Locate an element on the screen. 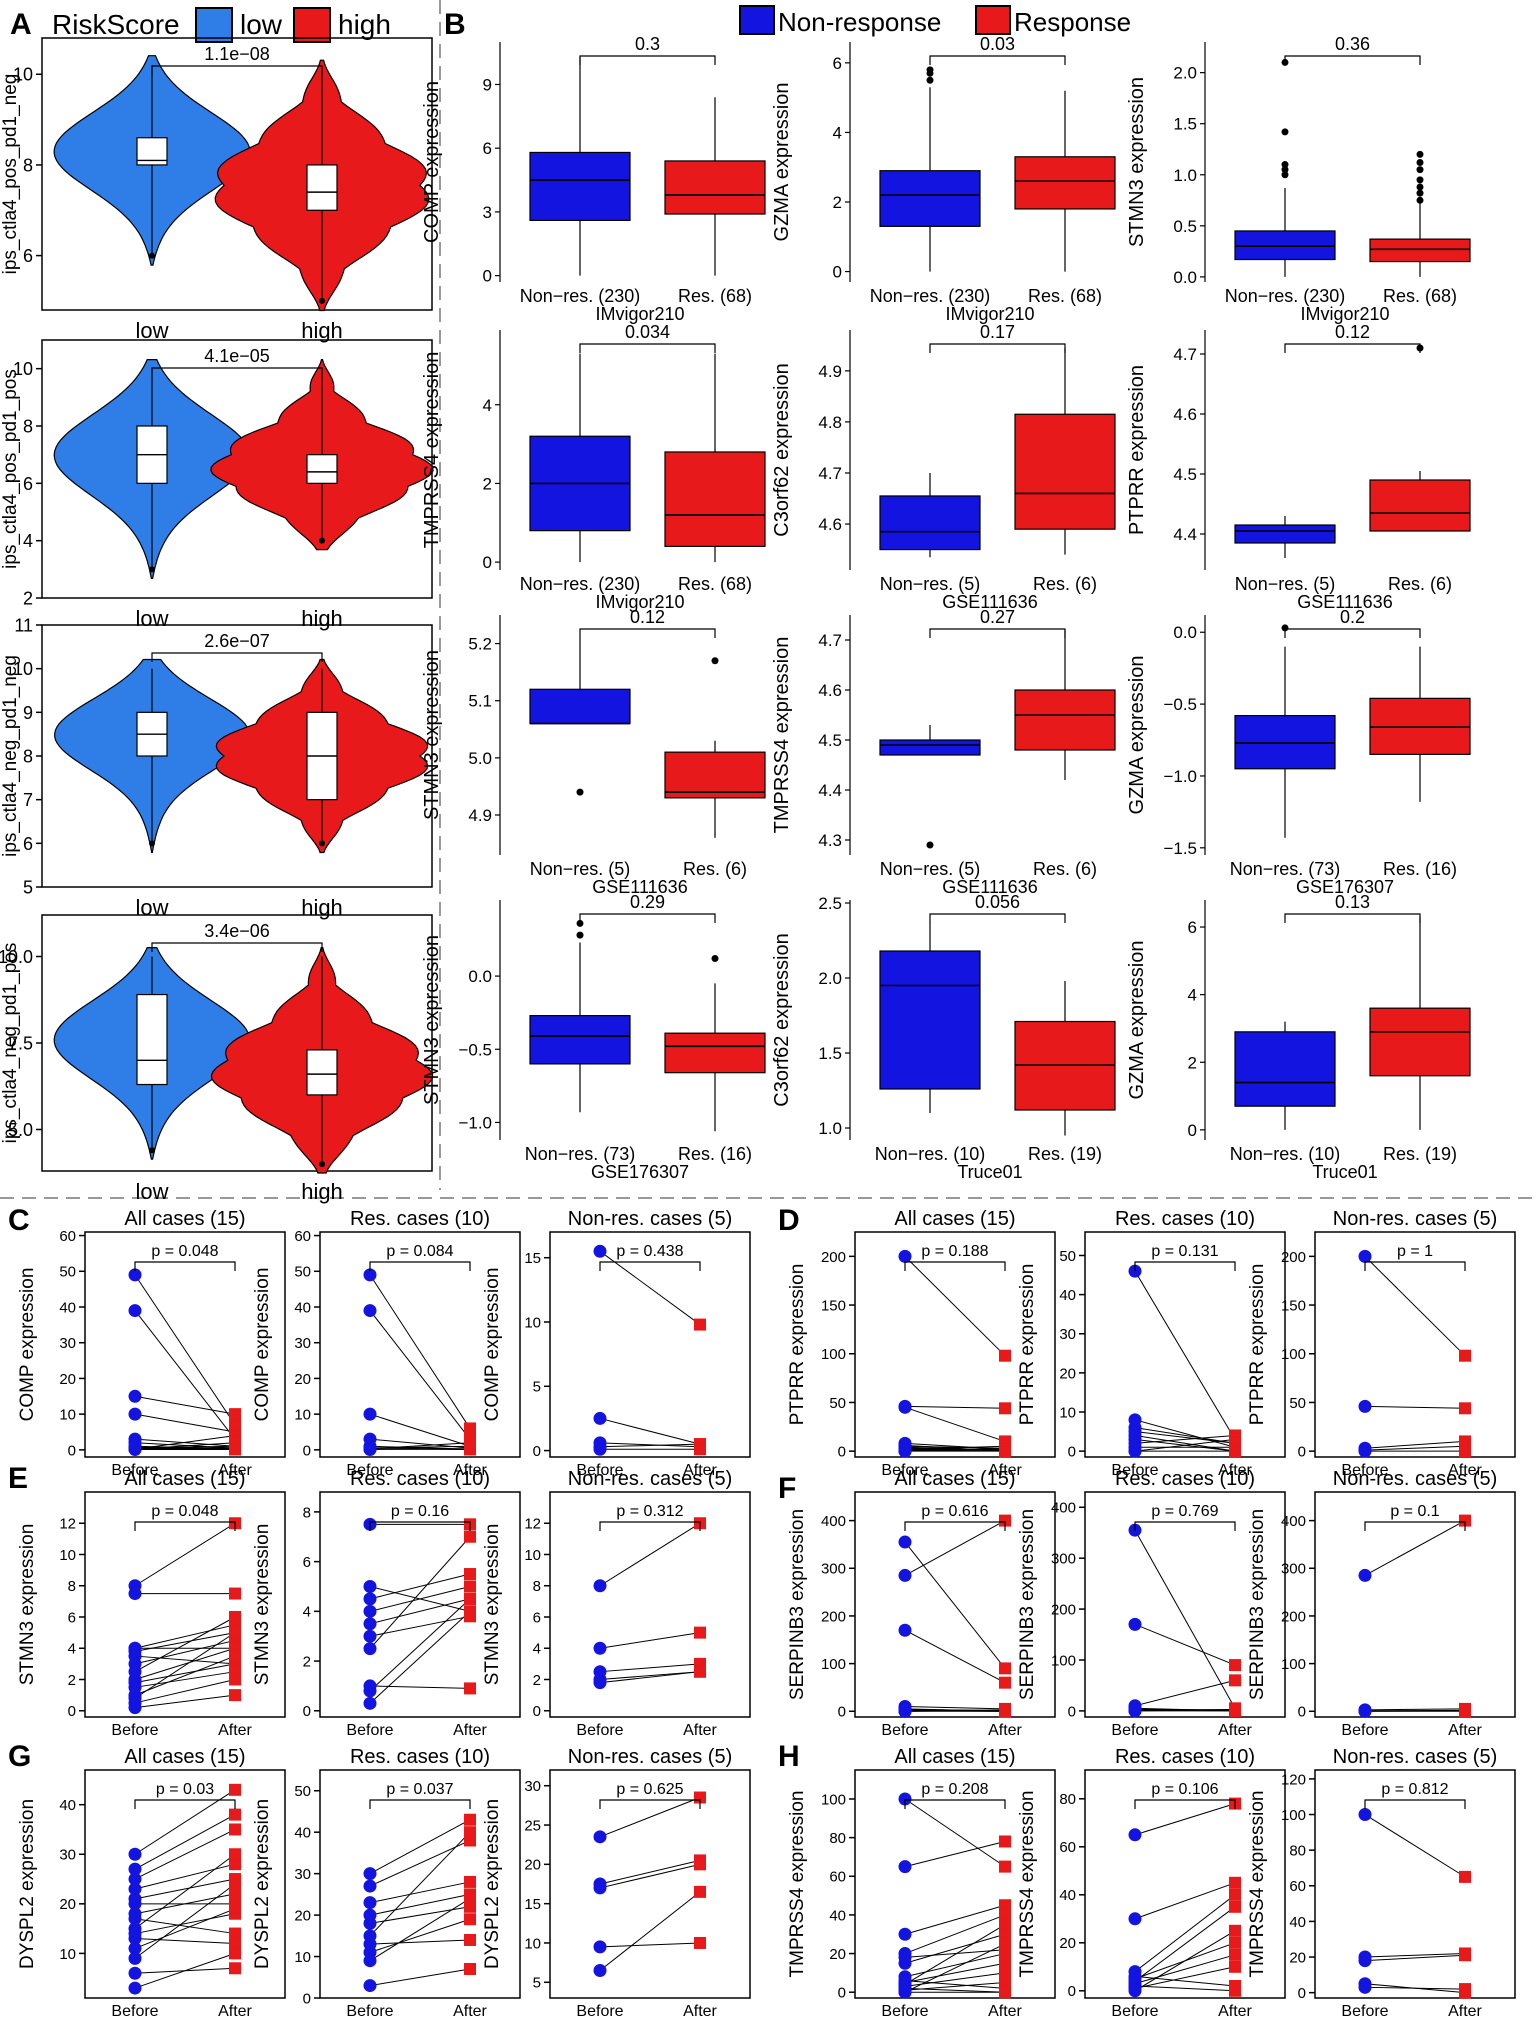 The image size is (1536, 2025). paired-ytick-label: 100 is located at coordinates (833, 1354).